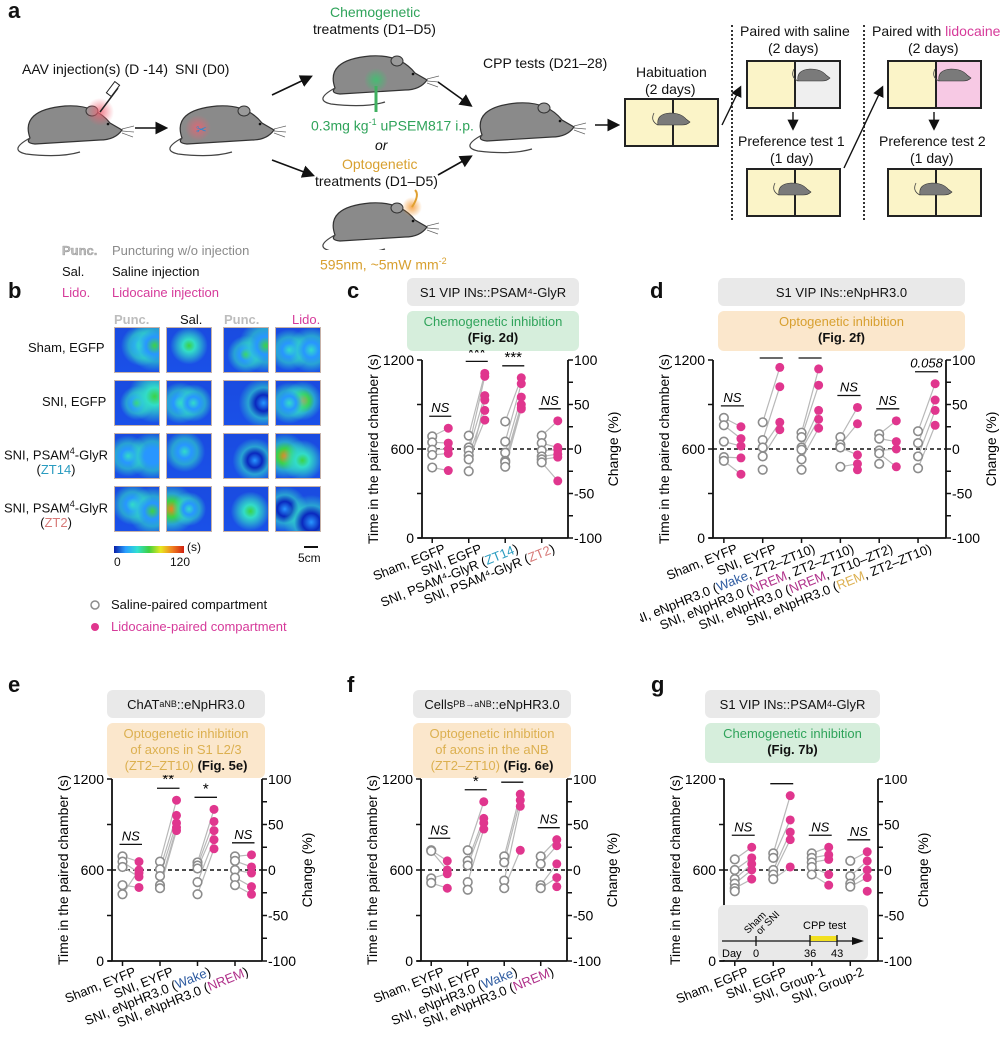 Image resolution: width=1000 pixels, height=1047 pixels. Describe the element at coordinates (492, 733) in the screenshot. I see `method-text: Optogenetic inhibition` at that location.